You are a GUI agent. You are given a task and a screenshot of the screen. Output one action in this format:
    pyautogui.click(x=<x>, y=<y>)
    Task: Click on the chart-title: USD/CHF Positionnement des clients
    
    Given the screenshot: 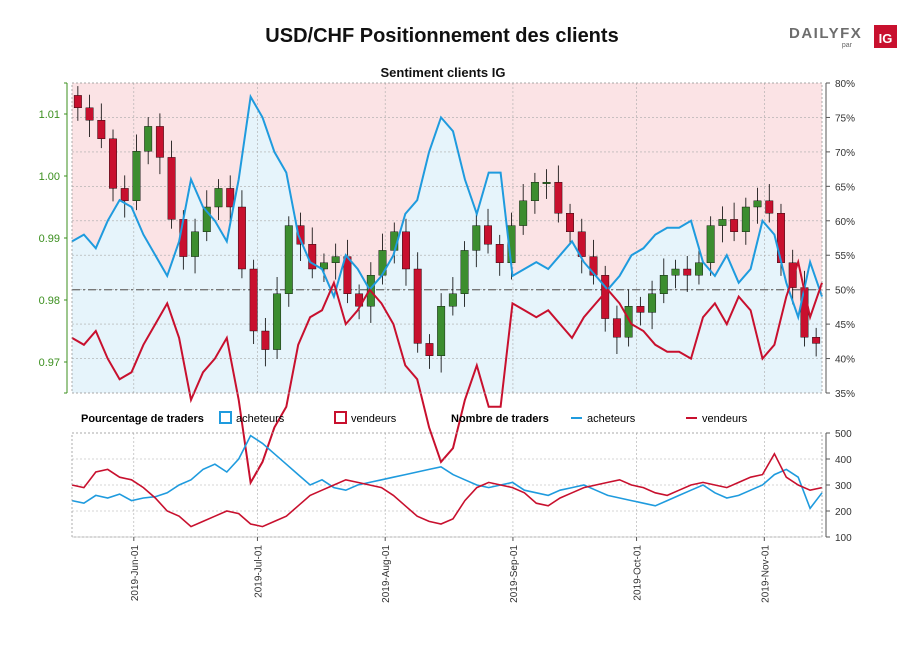 What is the action you would take?
    pyautogui.click(x=441, y=36)
    